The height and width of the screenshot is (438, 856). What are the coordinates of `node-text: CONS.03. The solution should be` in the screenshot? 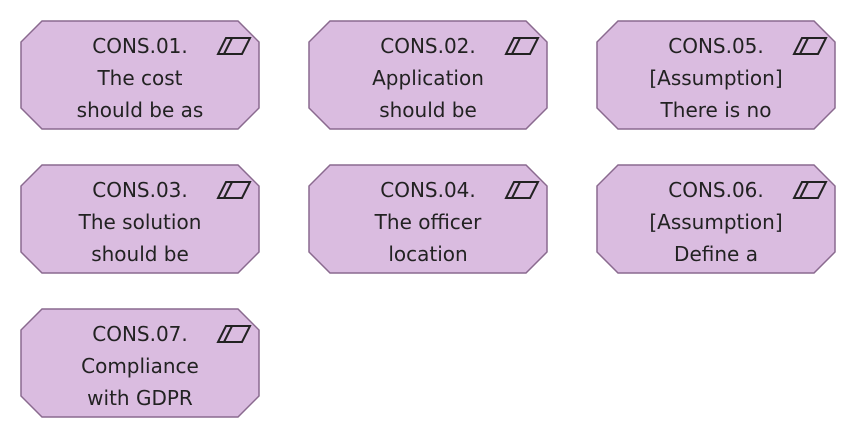 It's located at (140, 222).